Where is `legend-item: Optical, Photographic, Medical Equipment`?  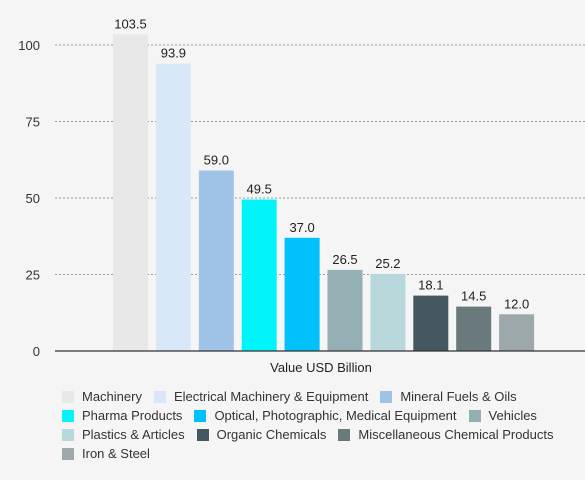
legend-item: Optical, Photographic, Medical Equipment is located at coordinates (325, 416).